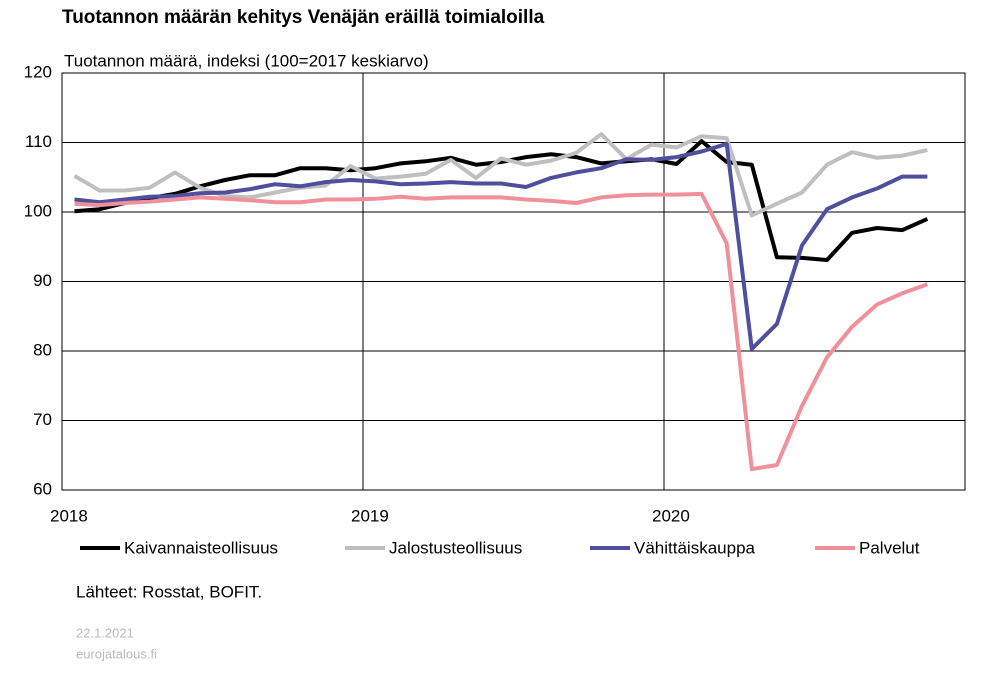 The image size is (987, 679). I want to click on y-tick-label: 110, so click(38, 141).